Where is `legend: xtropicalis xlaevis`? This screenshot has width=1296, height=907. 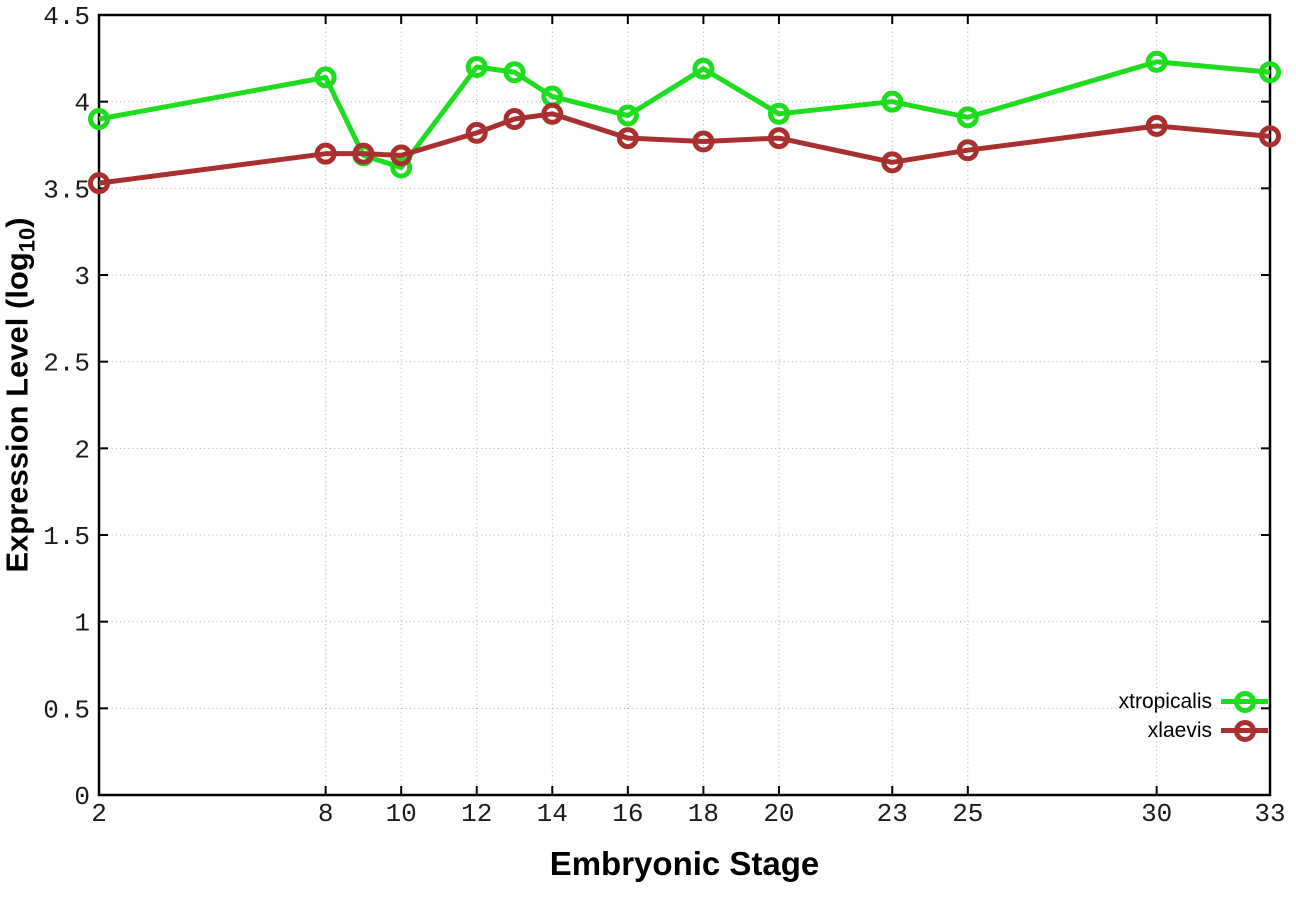 legend: xtropicalis xlaevis is located at coordinates (1193, 716).